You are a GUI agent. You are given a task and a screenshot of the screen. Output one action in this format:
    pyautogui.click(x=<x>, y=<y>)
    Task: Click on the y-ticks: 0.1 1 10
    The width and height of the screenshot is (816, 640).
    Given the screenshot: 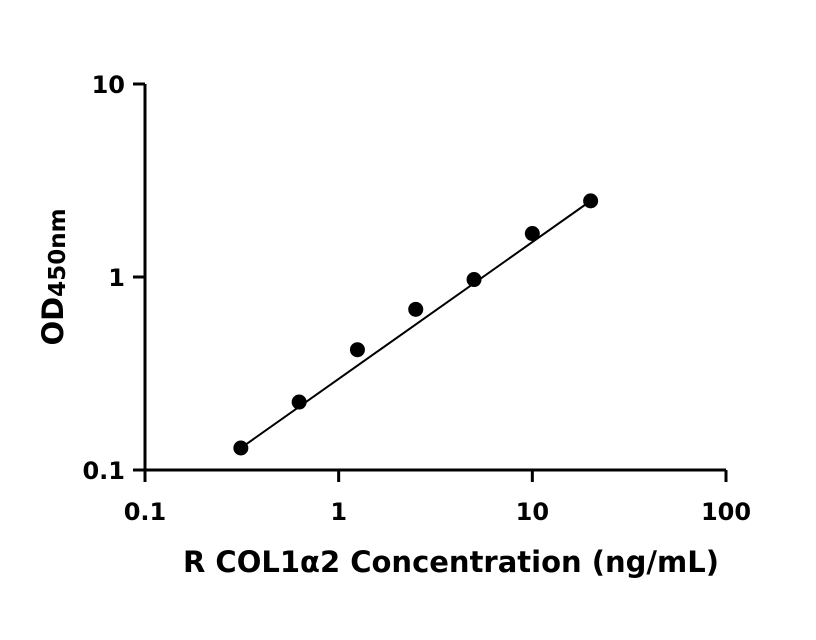 What is the action you would take?
    pyautogui.click(x=113, y=278)
    